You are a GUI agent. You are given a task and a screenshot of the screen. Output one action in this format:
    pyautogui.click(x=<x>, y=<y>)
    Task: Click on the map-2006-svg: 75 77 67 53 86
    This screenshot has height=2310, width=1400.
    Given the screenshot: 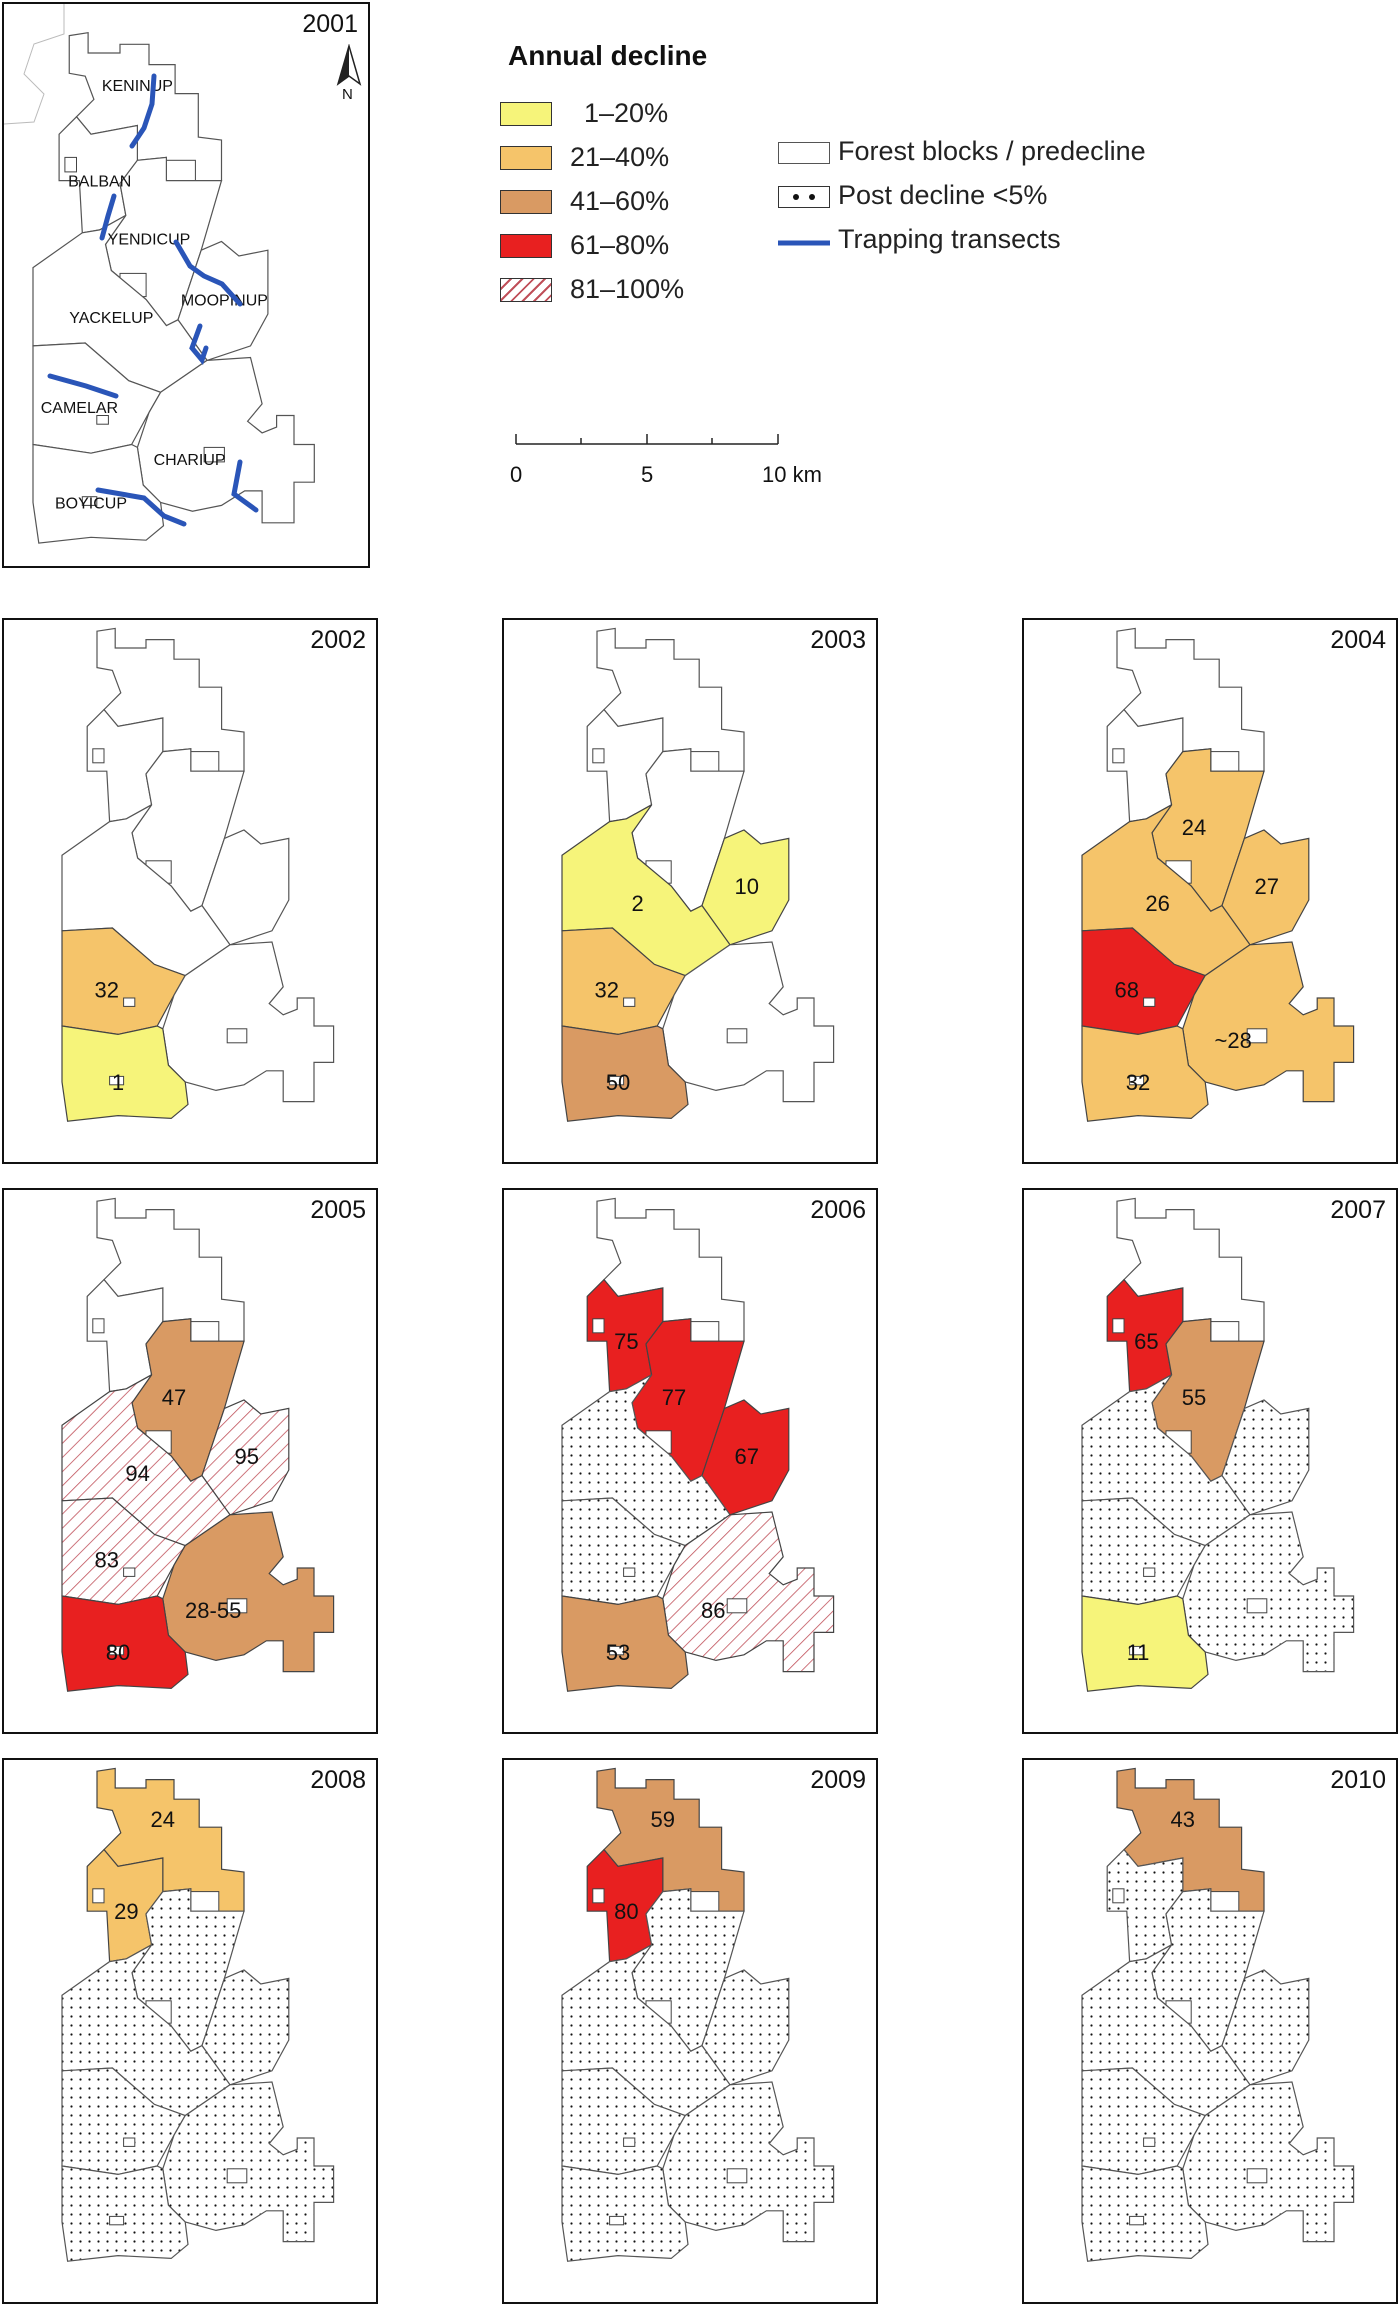 What is the action you would take?
    pyautogui.click(x=698, y=1444)
    